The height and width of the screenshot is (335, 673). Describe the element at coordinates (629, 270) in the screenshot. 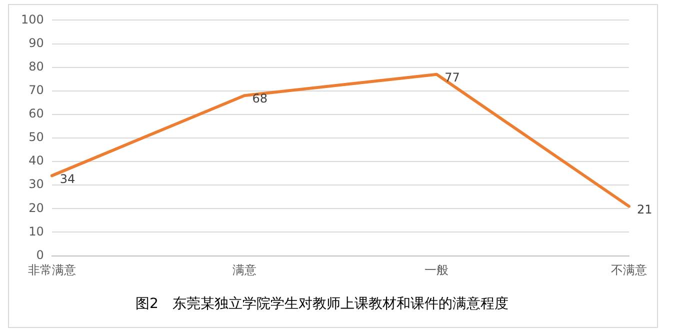

I see `x-tick-label: 不满意` at that location.